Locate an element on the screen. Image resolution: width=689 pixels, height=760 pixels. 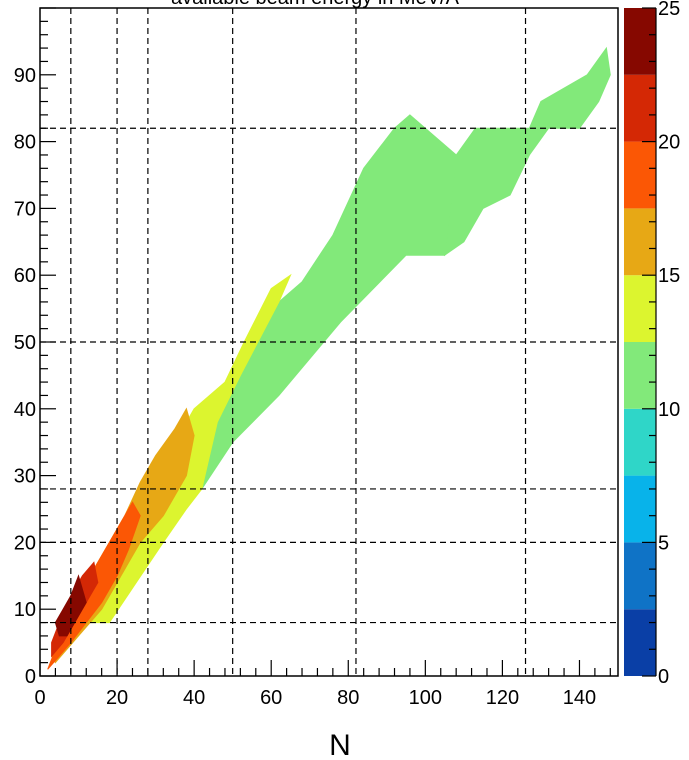
x-axis-label: N is located at coordinates (340, 744).